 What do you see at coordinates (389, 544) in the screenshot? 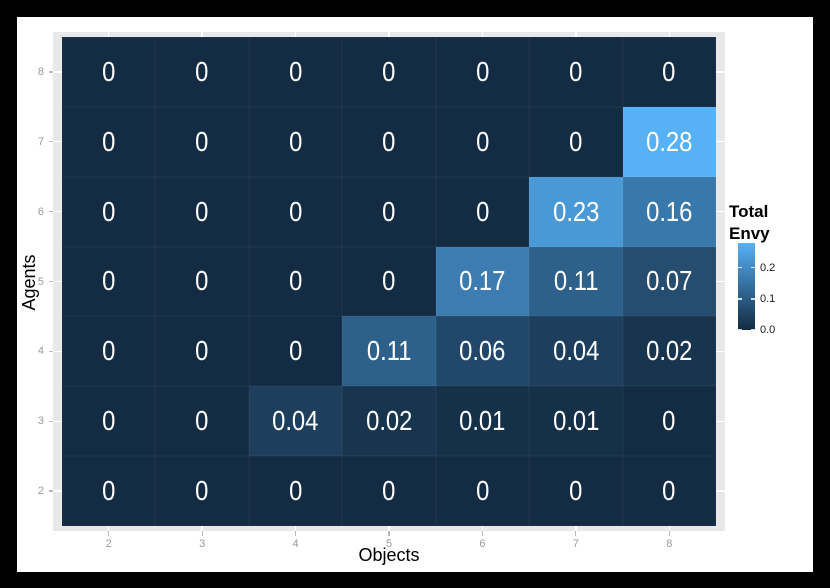
I see `x-tick-label: 5` at bounding box center [389, 544].